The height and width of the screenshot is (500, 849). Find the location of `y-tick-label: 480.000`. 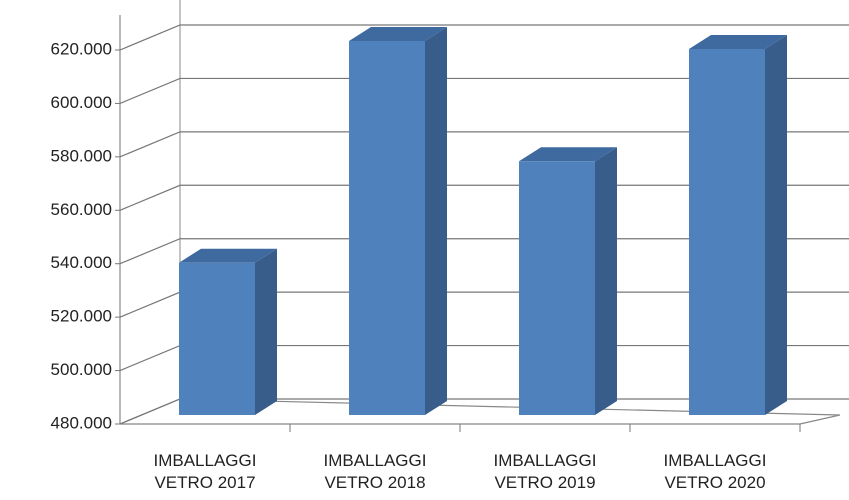

y-tick-label: 480.000 is located at coordinates (81, 422).